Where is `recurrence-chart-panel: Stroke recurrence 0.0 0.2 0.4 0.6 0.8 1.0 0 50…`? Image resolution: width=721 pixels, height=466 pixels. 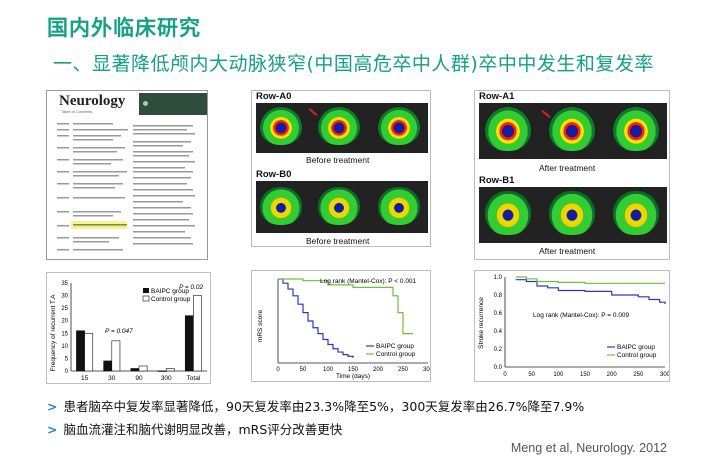 recurrence-chart-panel: Stroke recurrence 0.0 0.2 0.4 0.6 0.8 1.0 0 50… is located at coordinates (572, 326).